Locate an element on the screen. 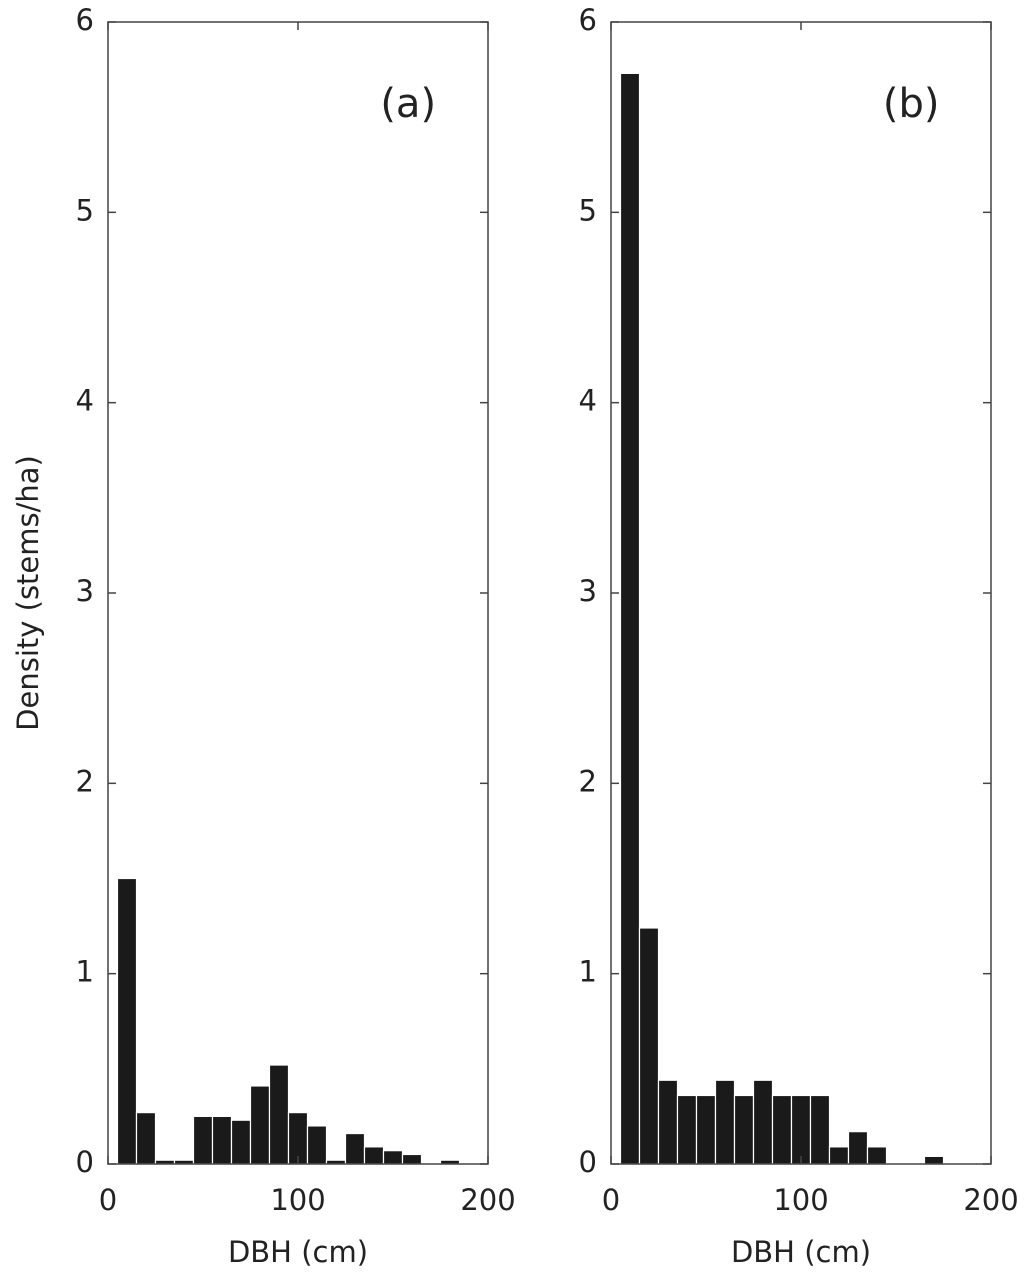  y-axis-label: Density (stems/ha) is located at coordinates (28, 593).